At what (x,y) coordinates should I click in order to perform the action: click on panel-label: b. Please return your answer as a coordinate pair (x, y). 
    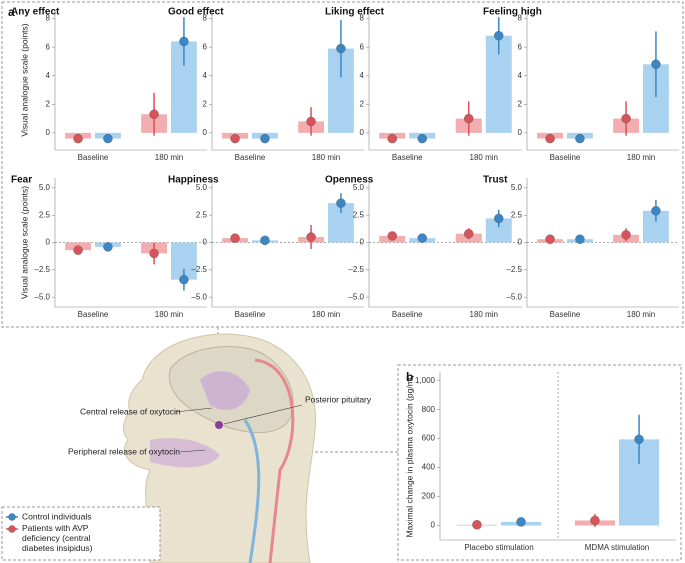
    Looking at the image, I should click on (409, 377).